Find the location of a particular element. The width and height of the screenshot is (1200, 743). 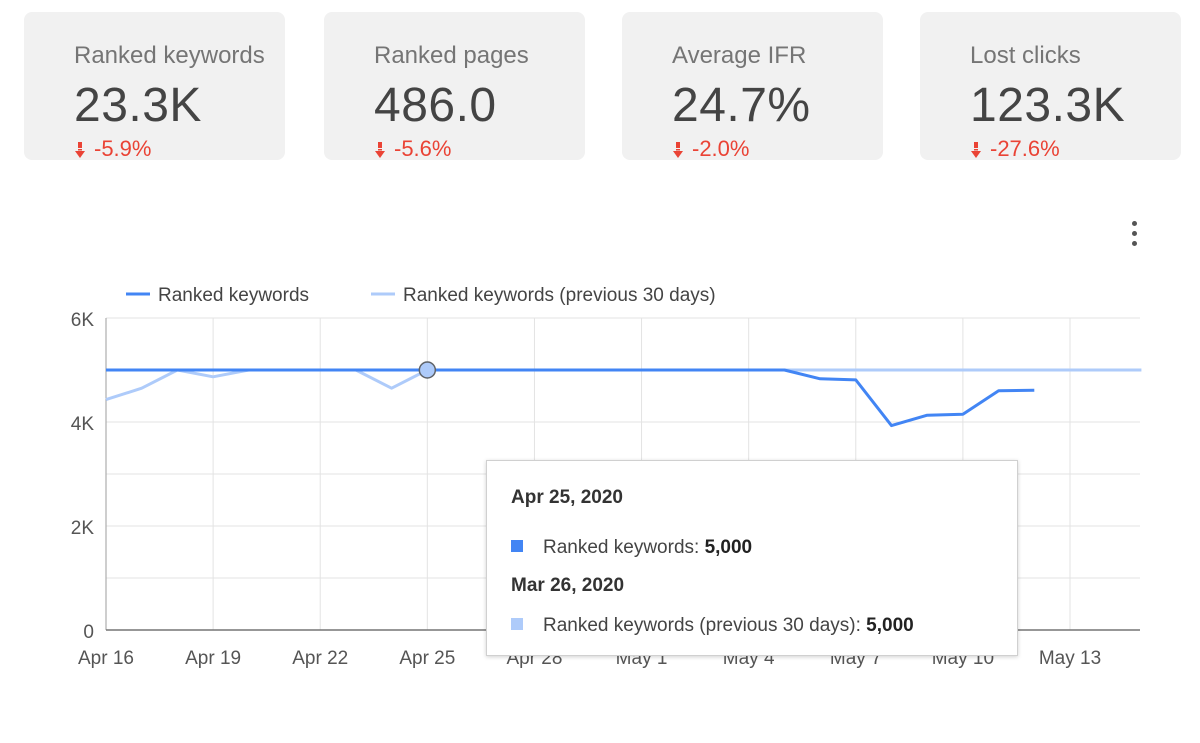

scorecard-value: 23.3K is located at coordinates (138, 105).